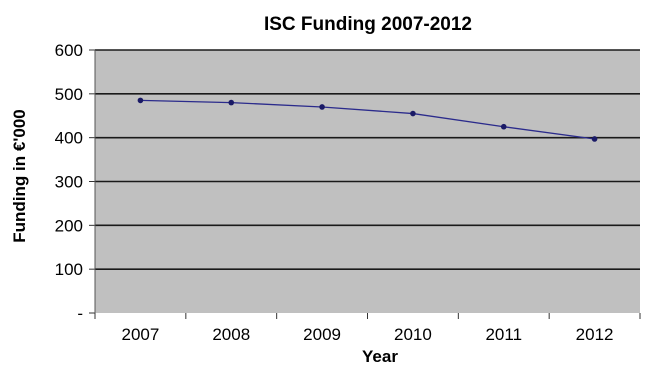  Describe the element at coordinates (322, 334) in the screenshot. I see `x-tick-label: 2009` at that location.